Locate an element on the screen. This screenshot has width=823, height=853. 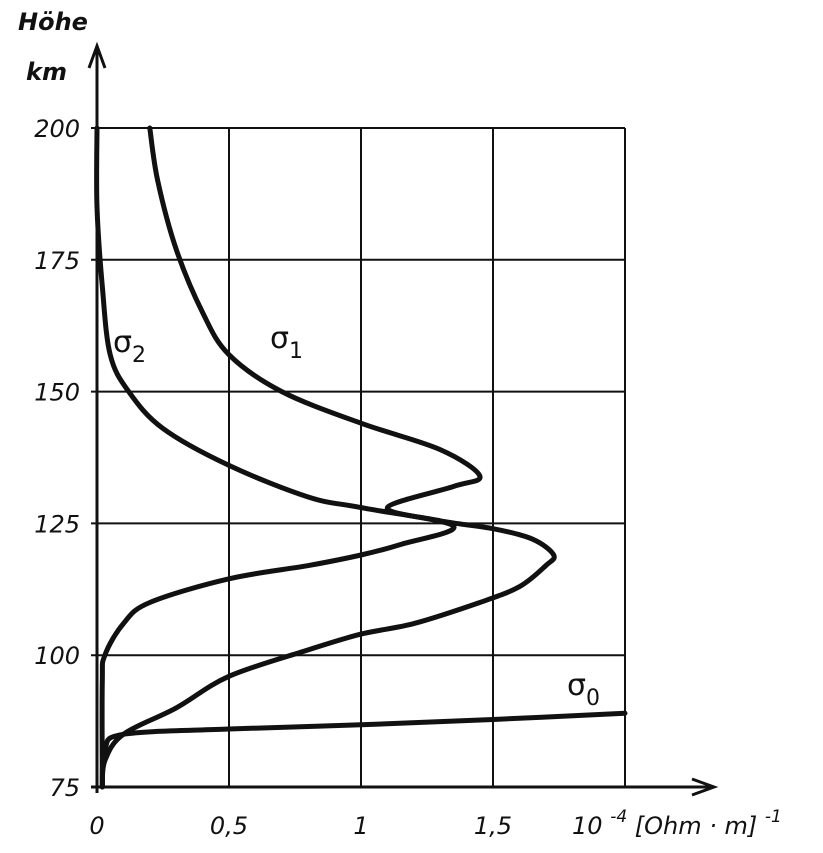
y-tick-label: 150 is located at coordinates (57, 393).